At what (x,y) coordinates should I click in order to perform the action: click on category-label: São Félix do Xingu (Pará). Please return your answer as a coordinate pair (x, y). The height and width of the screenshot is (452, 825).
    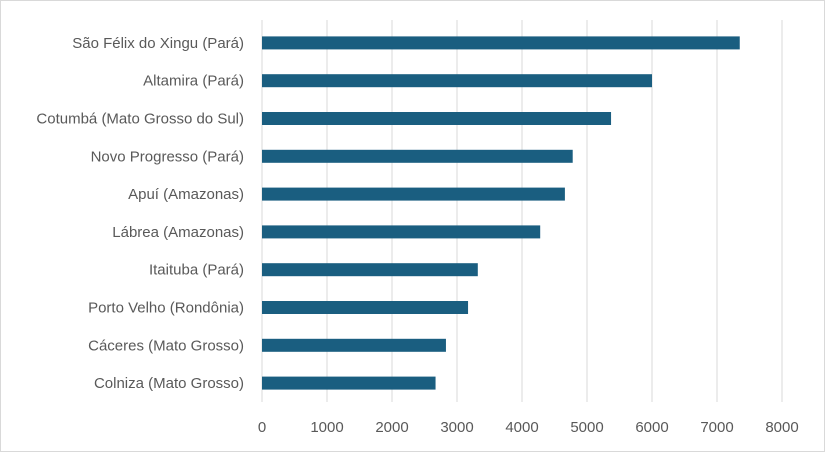
    Looking at the image, I should click on (158, 43).